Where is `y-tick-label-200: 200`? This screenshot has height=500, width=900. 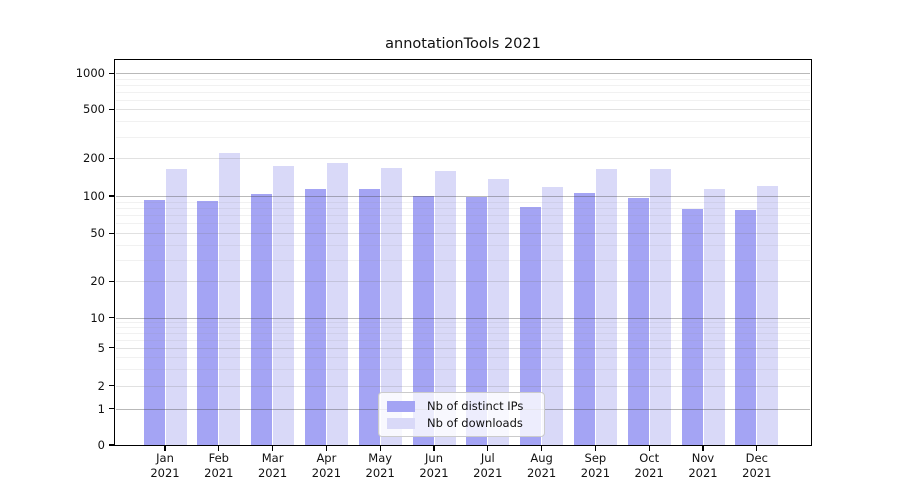 y-tick-label-200: 200 is located at coordinates (94, 158).